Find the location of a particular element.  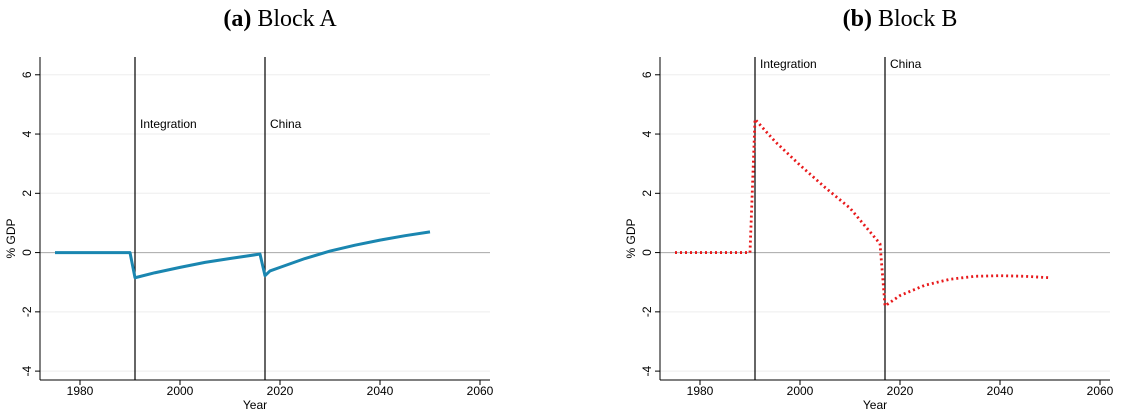

panel-title-text: Block A is located at coordinates (297, 19).